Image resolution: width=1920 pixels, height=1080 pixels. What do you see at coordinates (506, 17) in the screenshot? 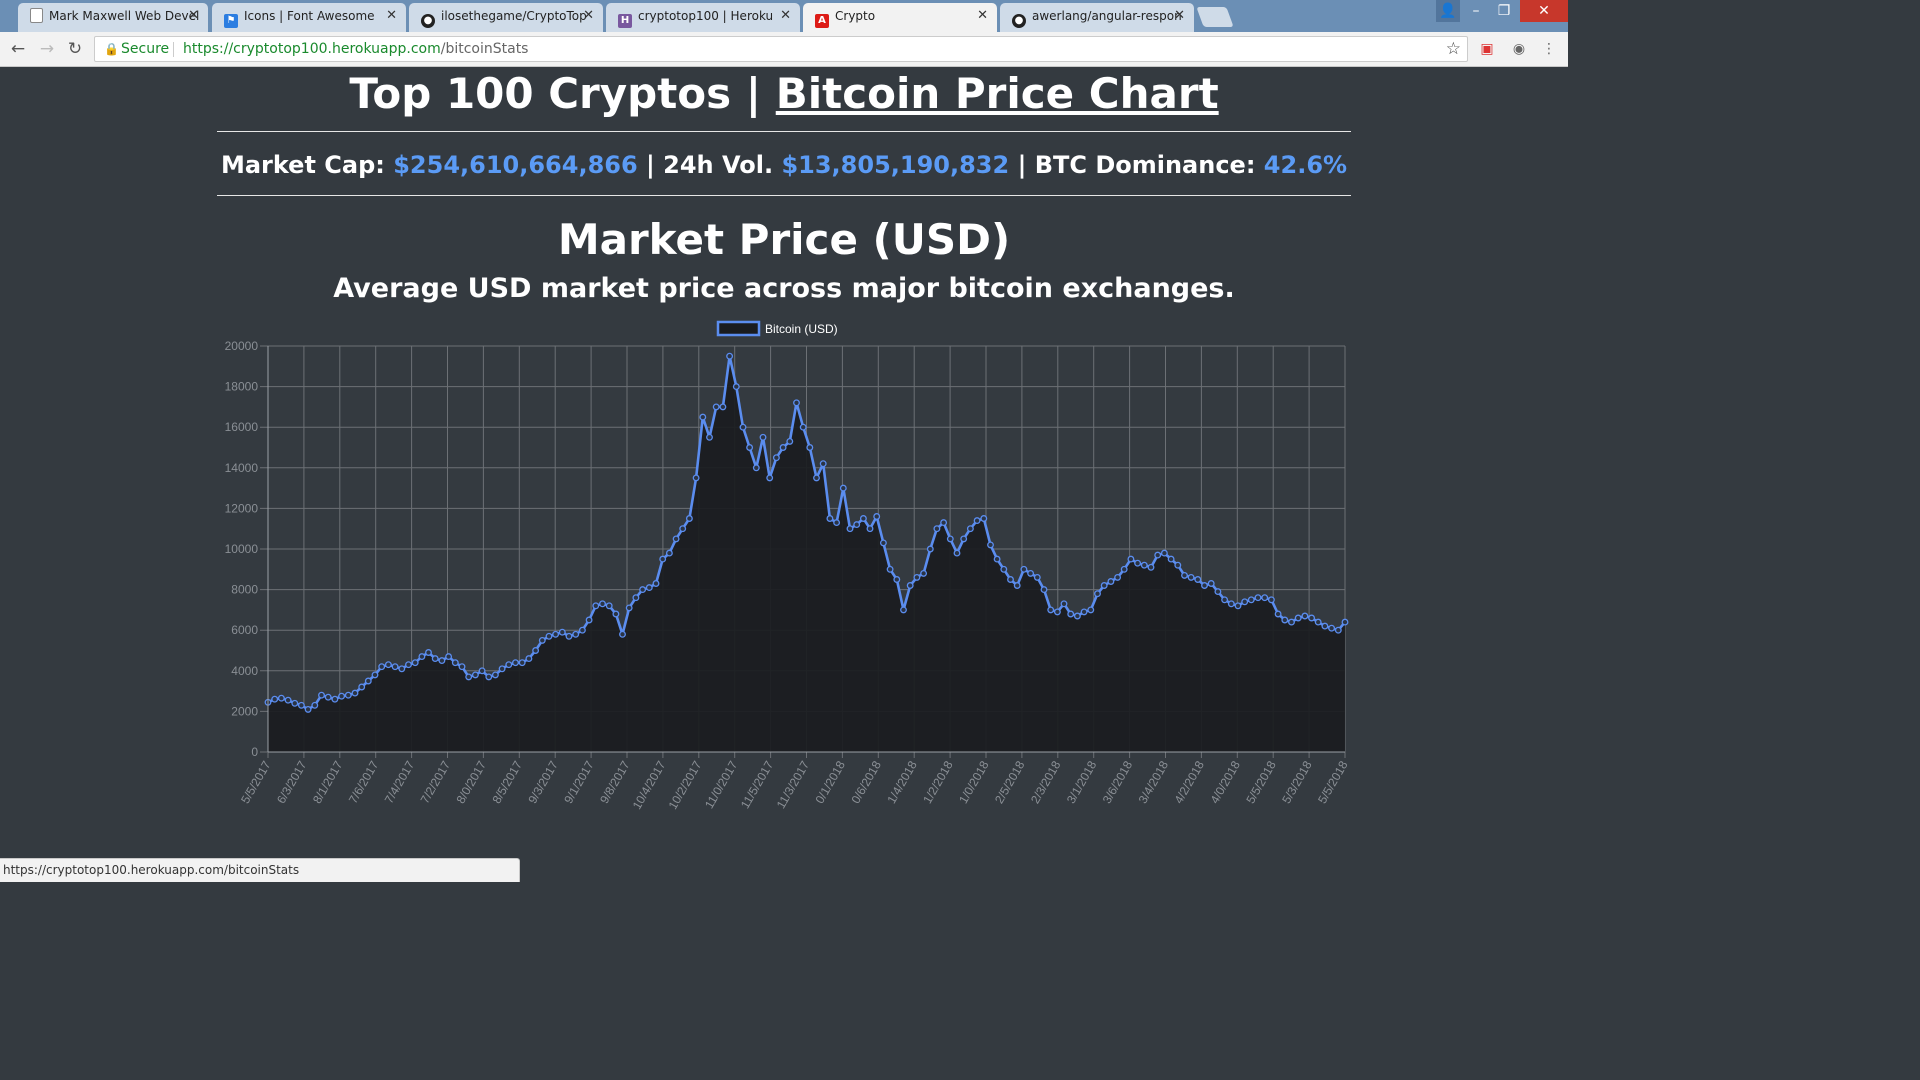
I see `tab-cryptotop-github: ● ilosethegame/CryptoTop ✕` at bounding box center [506, 17].